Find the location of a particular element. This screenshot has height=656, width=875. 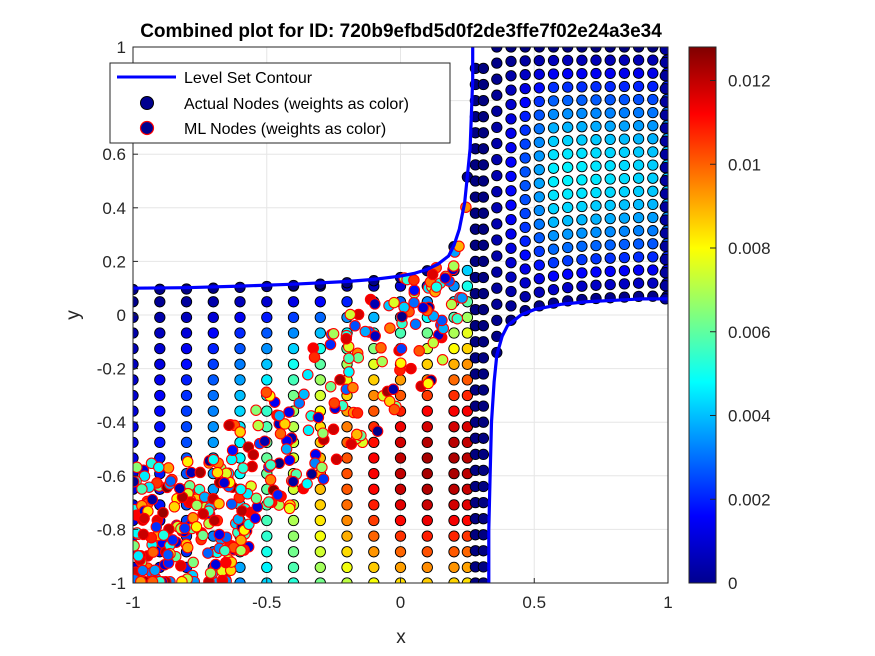

y-tick-label: -0.6 is located at coordinates (111, 476).